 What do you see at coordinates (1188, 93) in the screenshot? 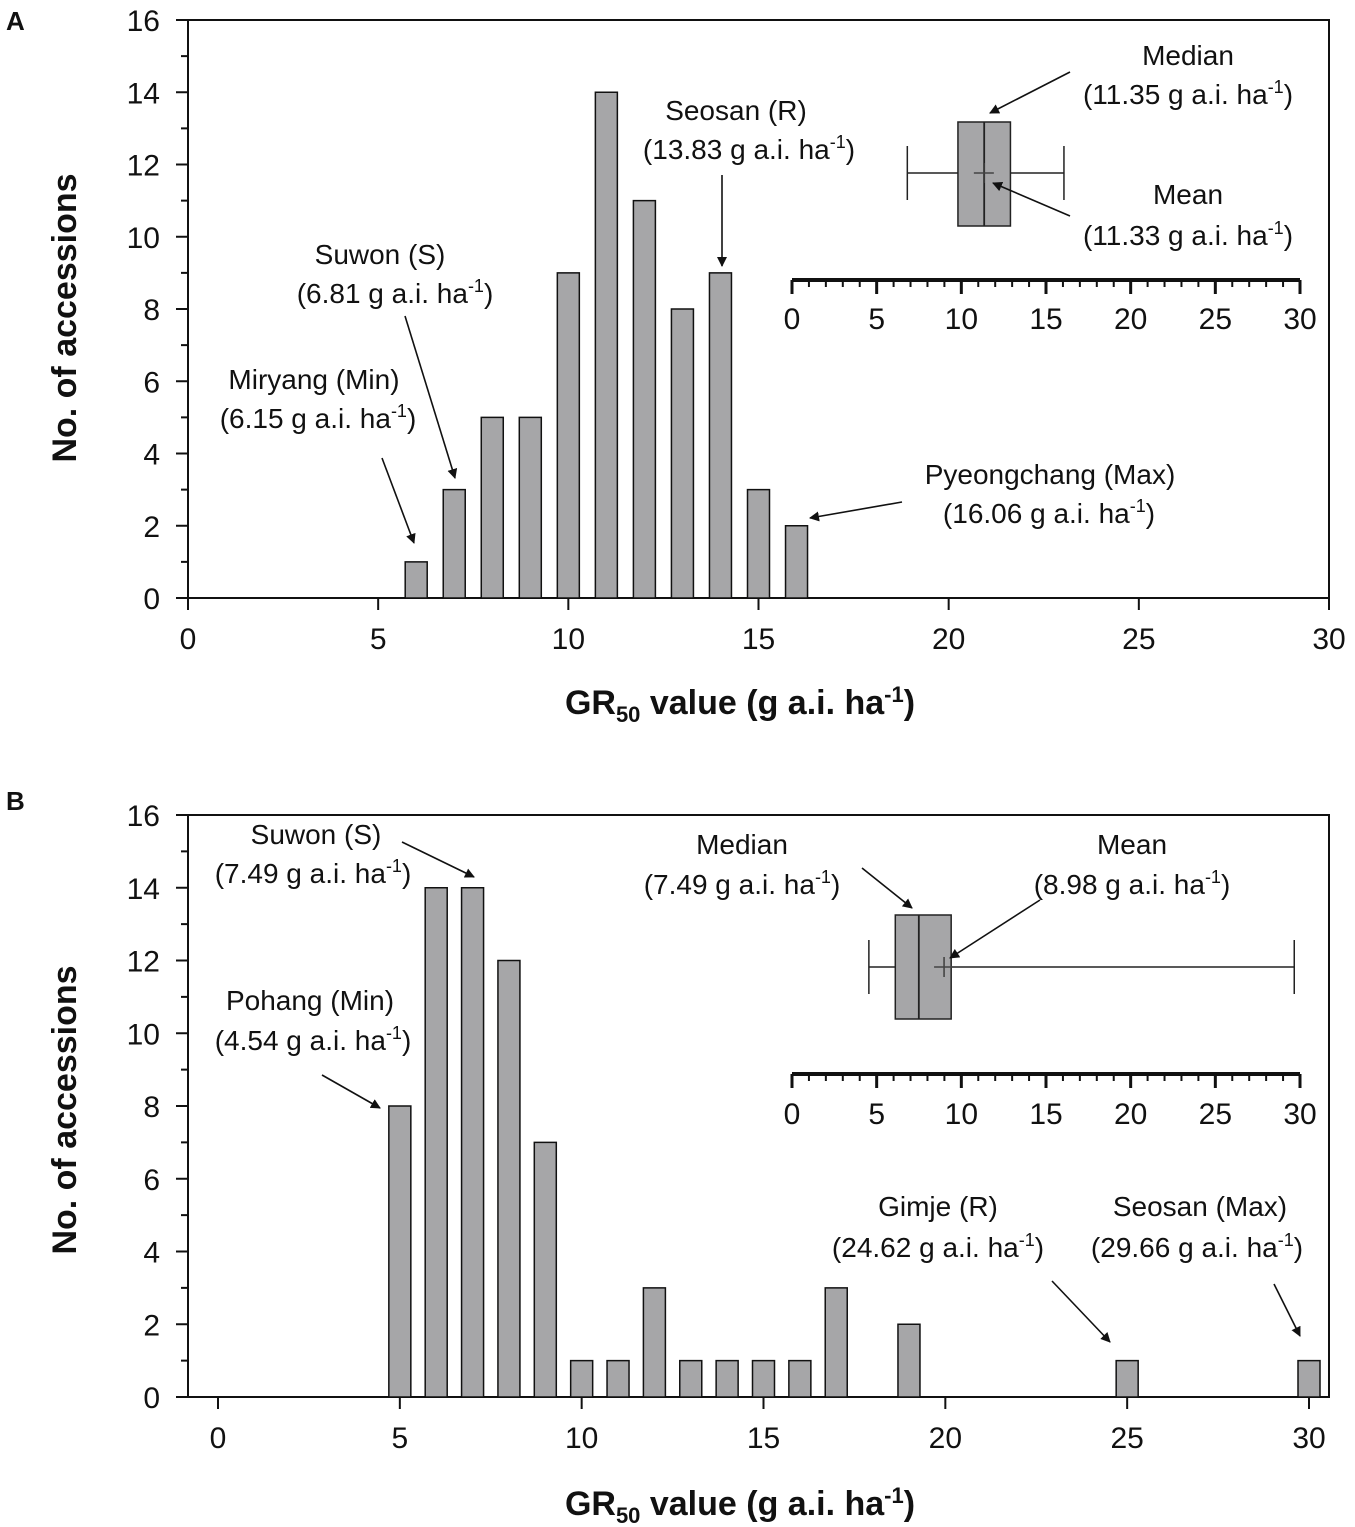
I see `svg-text: (11.35 g a.i. ha-1)` at bounding box center [1188, 93].